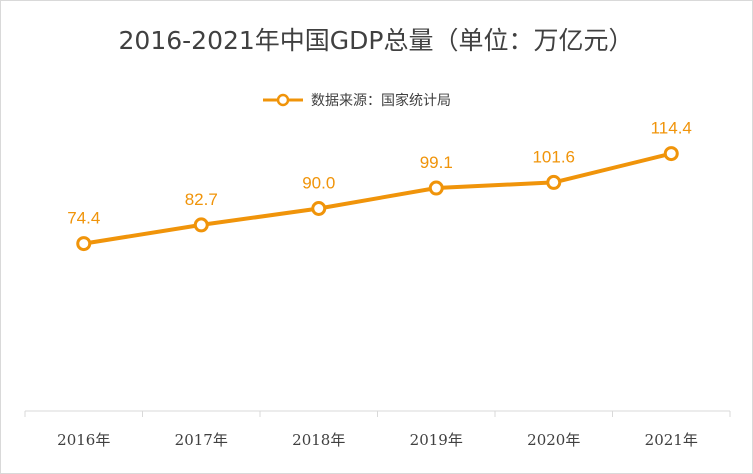  Describe the element at coordinates (671, 128) in the screenshot. I see `data-label: 114.4` at that location.